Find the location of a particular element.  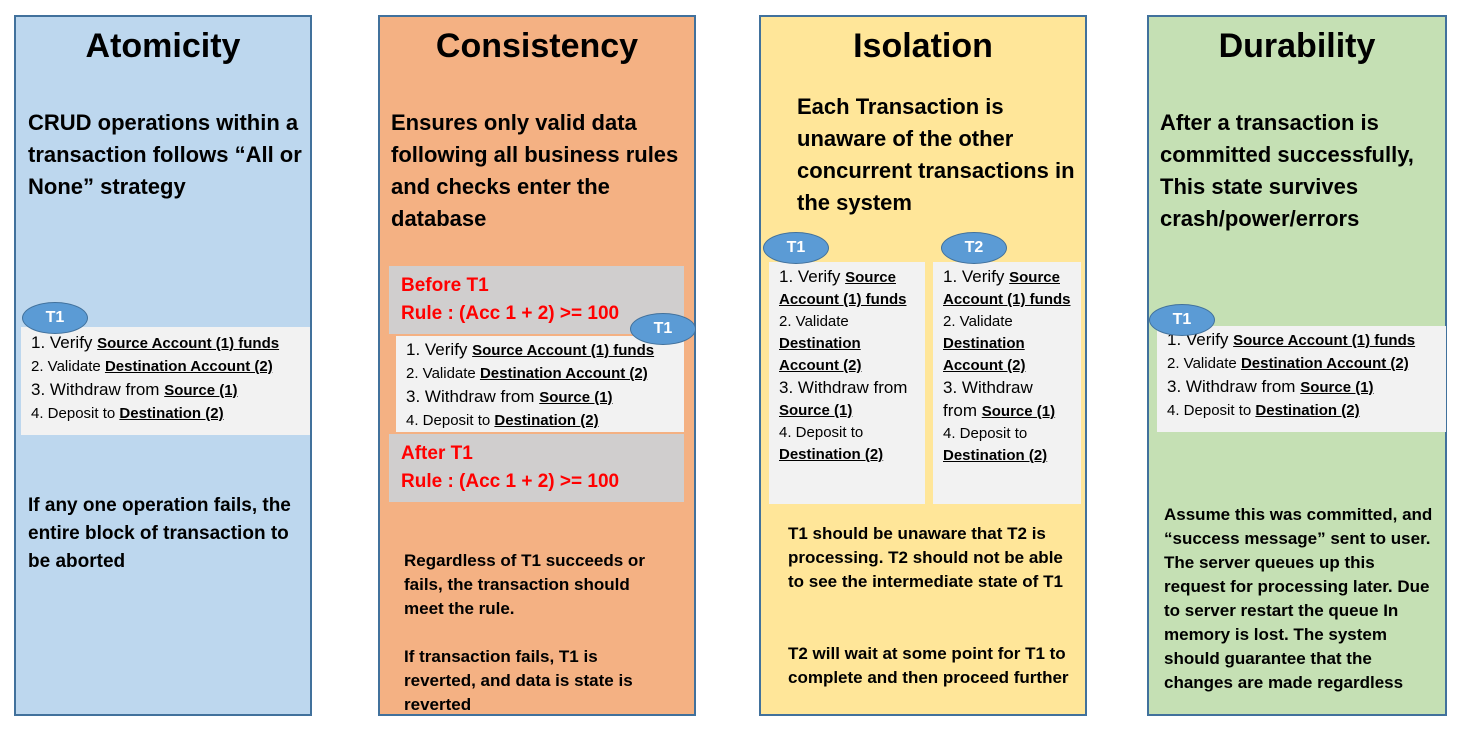

after-label: After T1 is located at coordinates (437, 453).